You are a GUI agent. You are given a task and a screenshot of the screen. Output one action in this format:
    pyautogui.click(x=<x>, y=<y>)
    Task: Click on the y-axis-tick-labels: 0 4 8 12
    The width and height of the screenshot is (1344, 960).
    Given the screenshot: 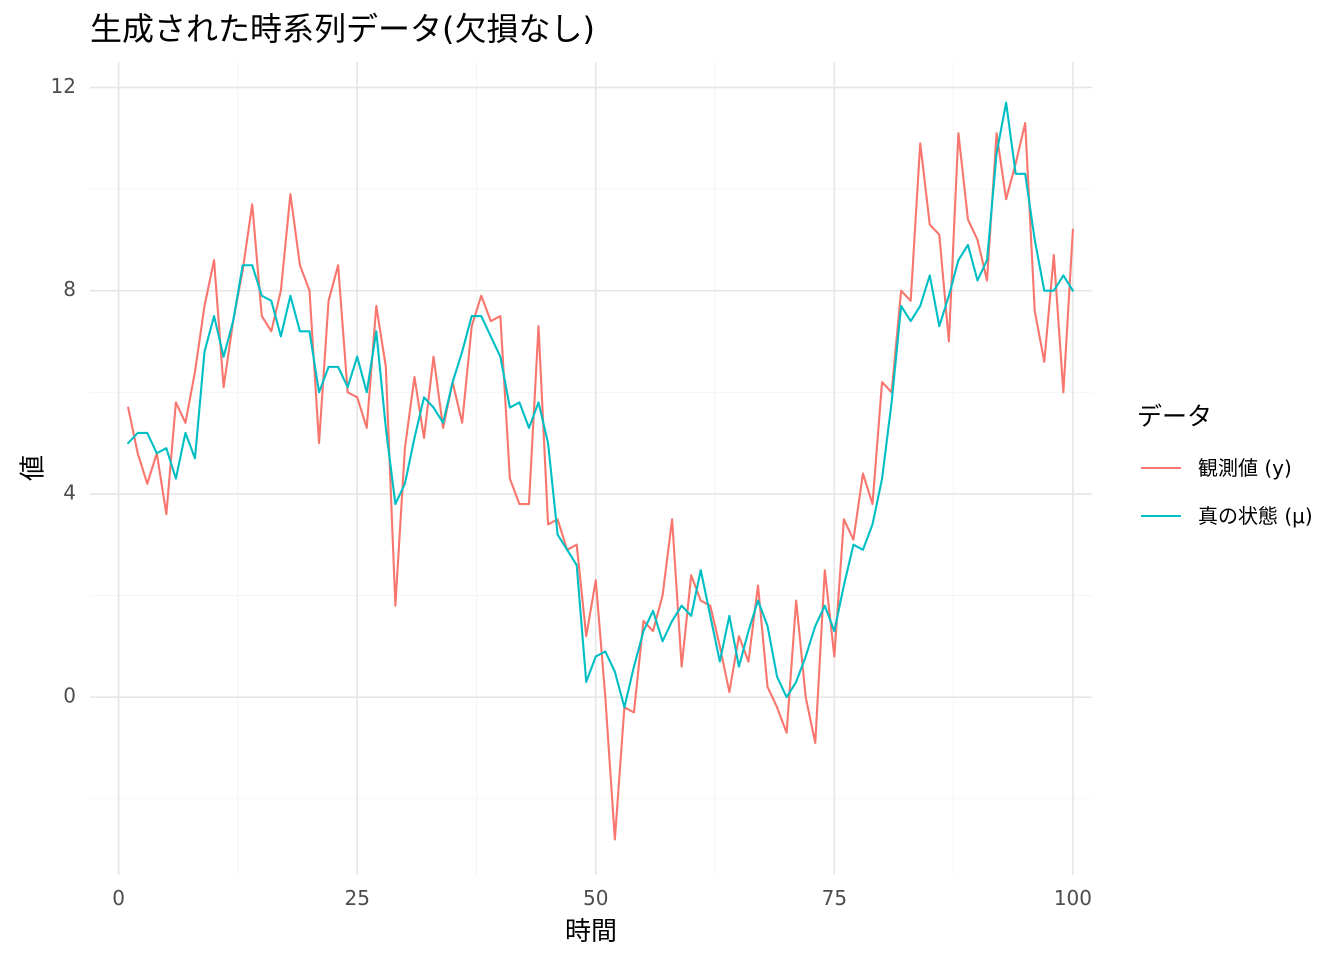 What is the action you would take?
    pyautogui.click(x=63, y=391)
    